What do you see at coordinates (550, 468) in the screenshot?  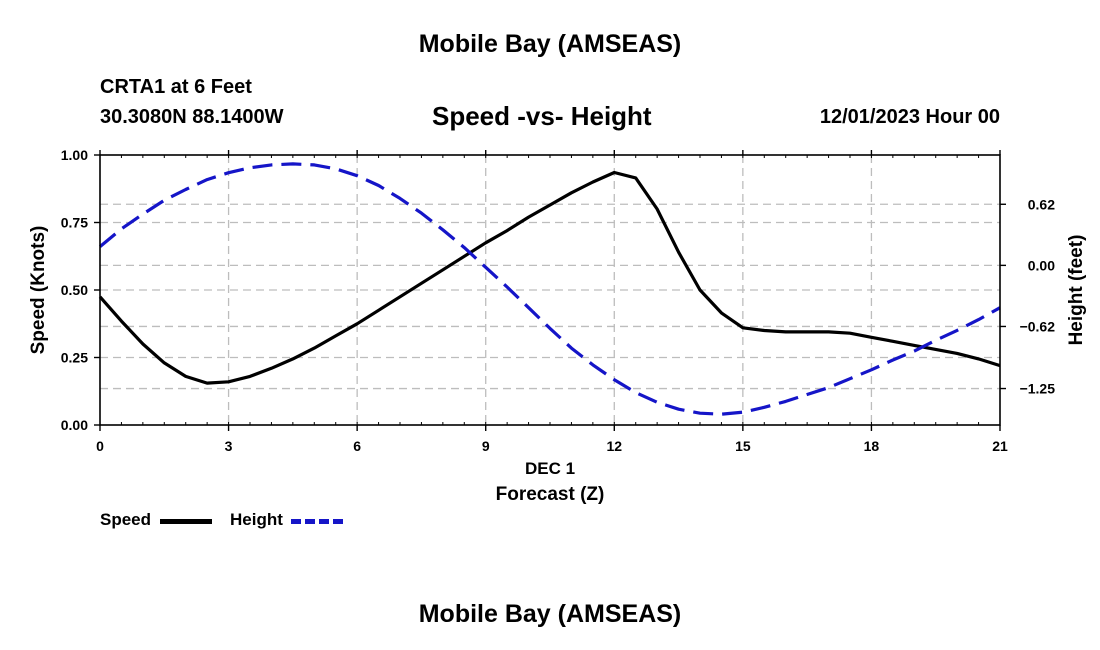 I see `x-axis-date-label: DEC 1` at bounding box center [550, 468].